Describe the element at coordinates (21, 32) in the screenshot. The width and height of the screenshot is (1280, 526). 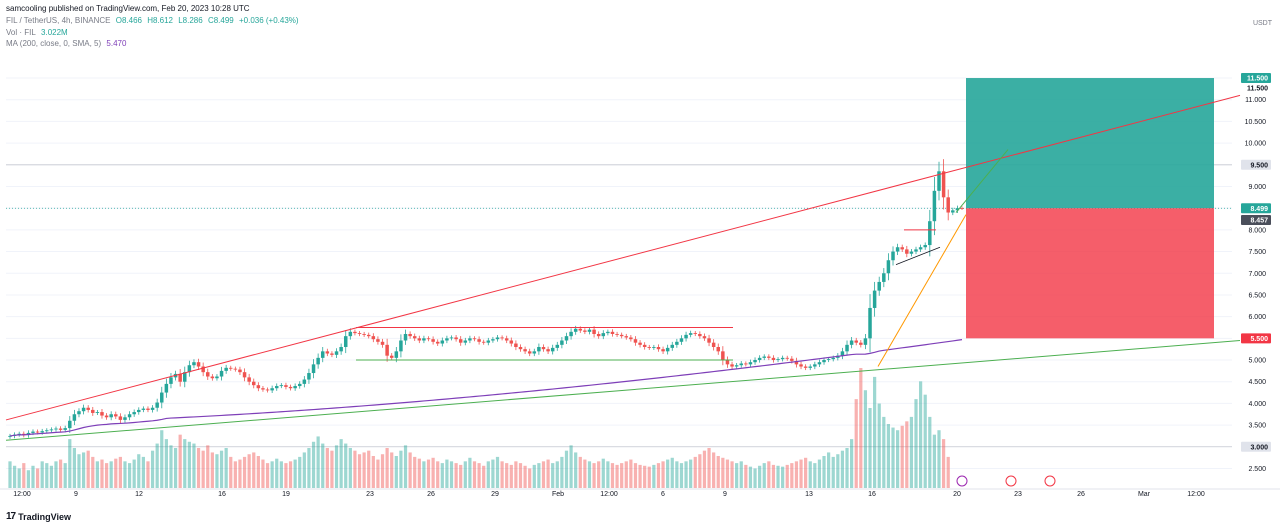
I see `volume-label: Vol · FIL` at that location.